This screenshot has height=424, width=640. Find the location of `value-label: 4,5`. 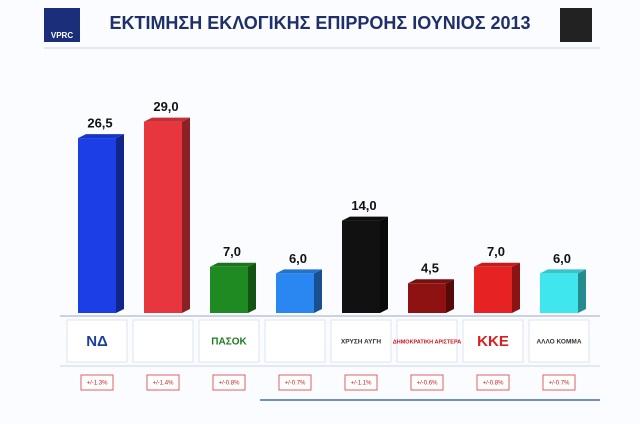

value-label: 4,5 is located at coordinates (430, 268).